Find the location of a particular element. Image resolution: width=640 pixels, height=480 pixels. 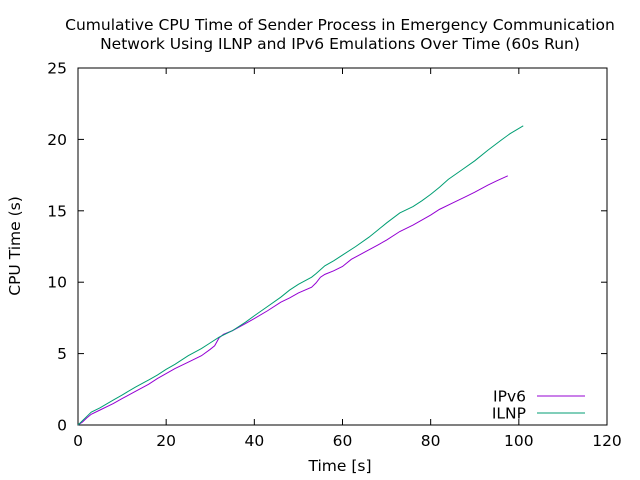

y-tick-label: 25 is located at coordinates (57, 69).